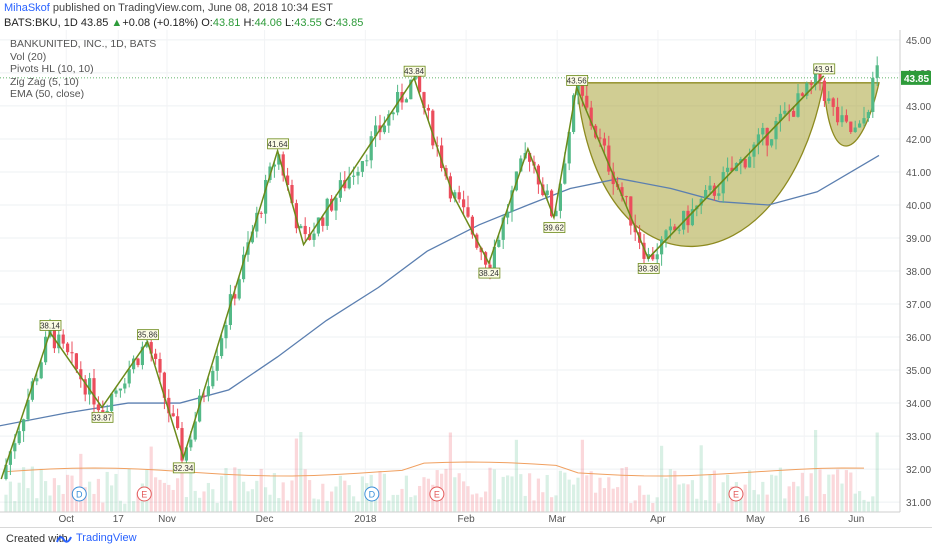  I want to click on pivot-label: 35.86, so click(148, 335).